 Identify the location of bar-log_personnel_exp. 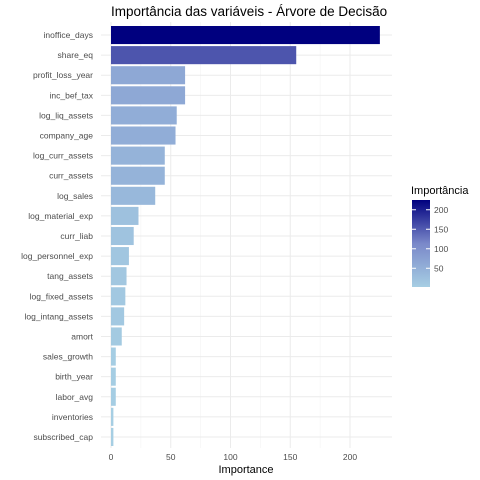
(120, 256).